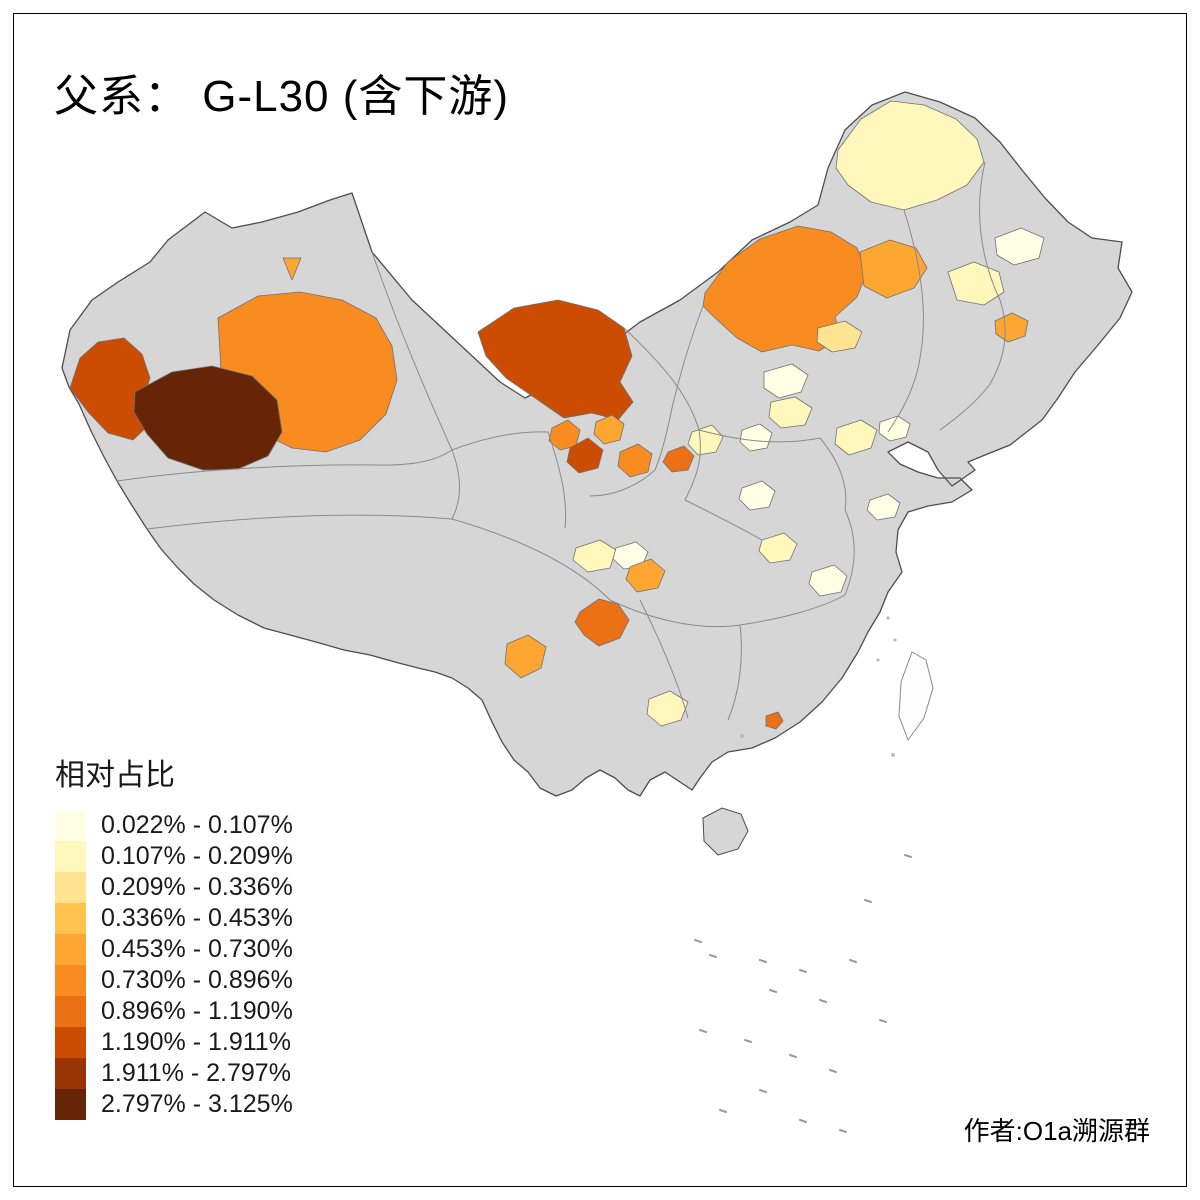 This screenshot has width=1200, height=1200. I want to click on legend-row: 0.022% - 0.107%, so click(174, 825).